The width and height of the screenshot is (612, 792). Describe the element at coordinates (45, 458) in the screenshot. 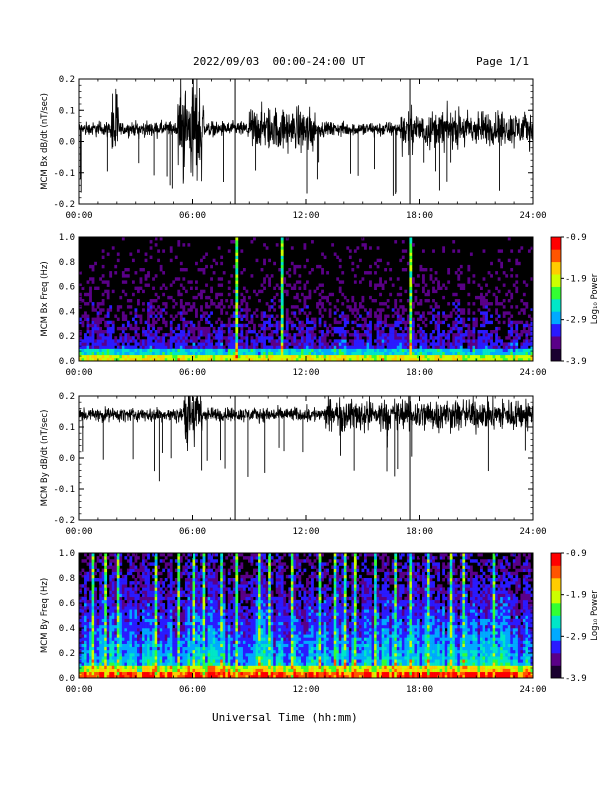

I see `y-axis-title: MCM By dB/dt (nT/sec)` at that location.